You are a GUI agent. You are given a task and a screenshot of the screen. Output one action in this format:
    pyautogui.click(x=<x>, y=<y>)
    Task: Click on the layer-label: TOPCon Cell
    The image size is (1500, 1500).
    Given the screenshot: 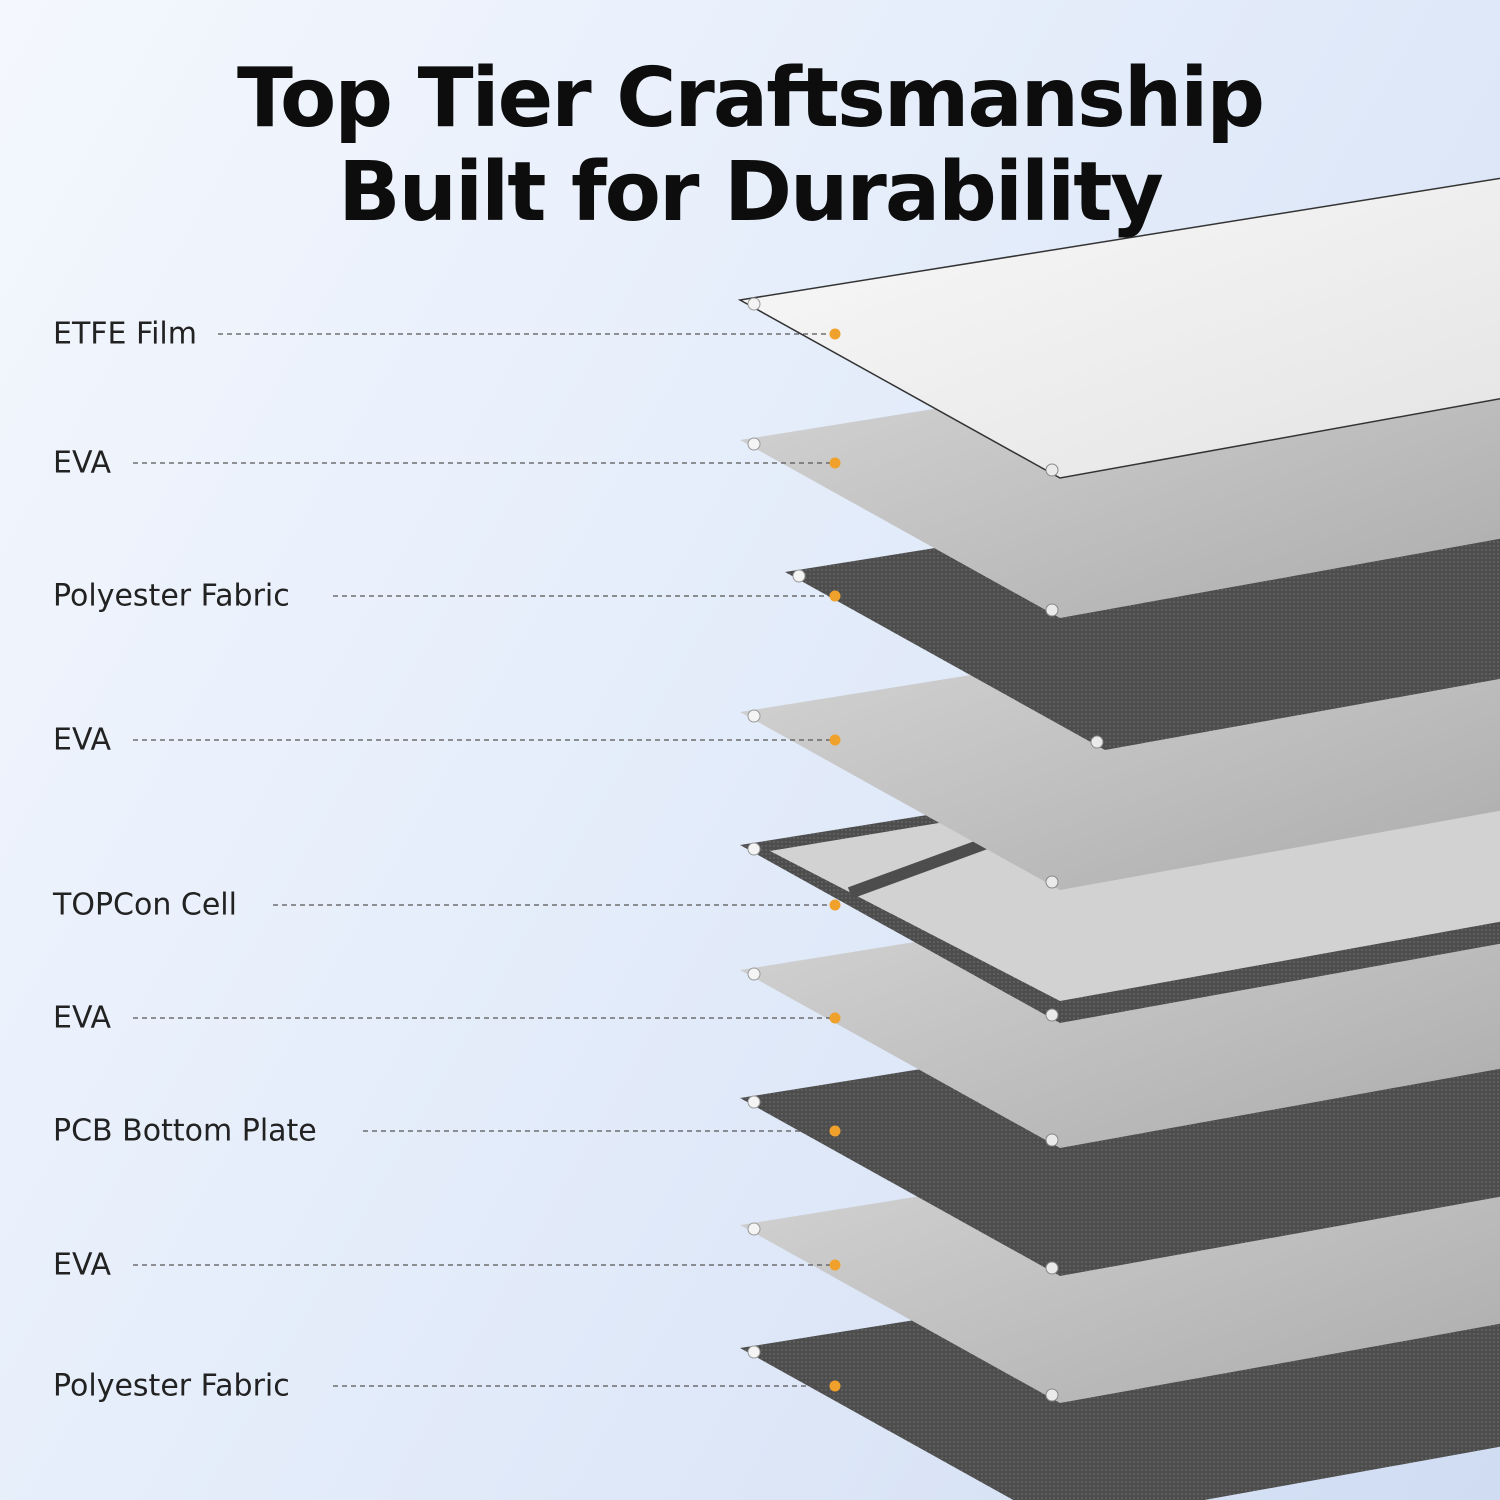 What is the action you would take?
    pyautogui.click(x=145, y=905)
    